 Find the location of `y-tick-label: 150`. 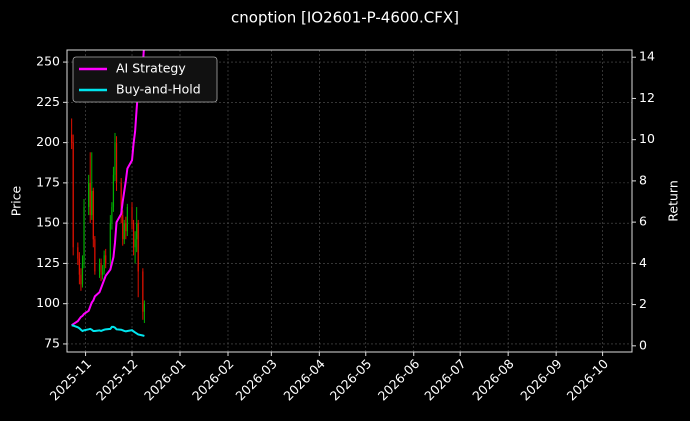

y-tick-label: 150 is located at coordinates (48, 222).